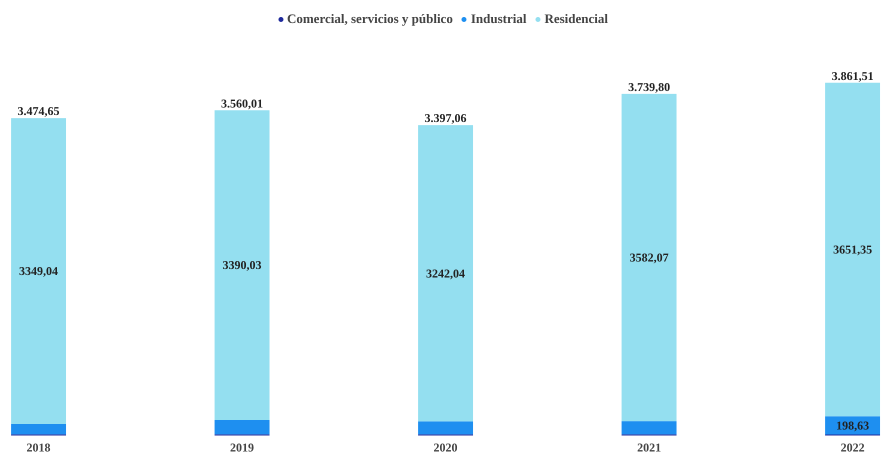 The width and height of the screenshot is (883, 454). What do you see at coordinates (649, 447) in the screenshot?
I see `x-tick-label: 2021` at bounding box center [649, 447].